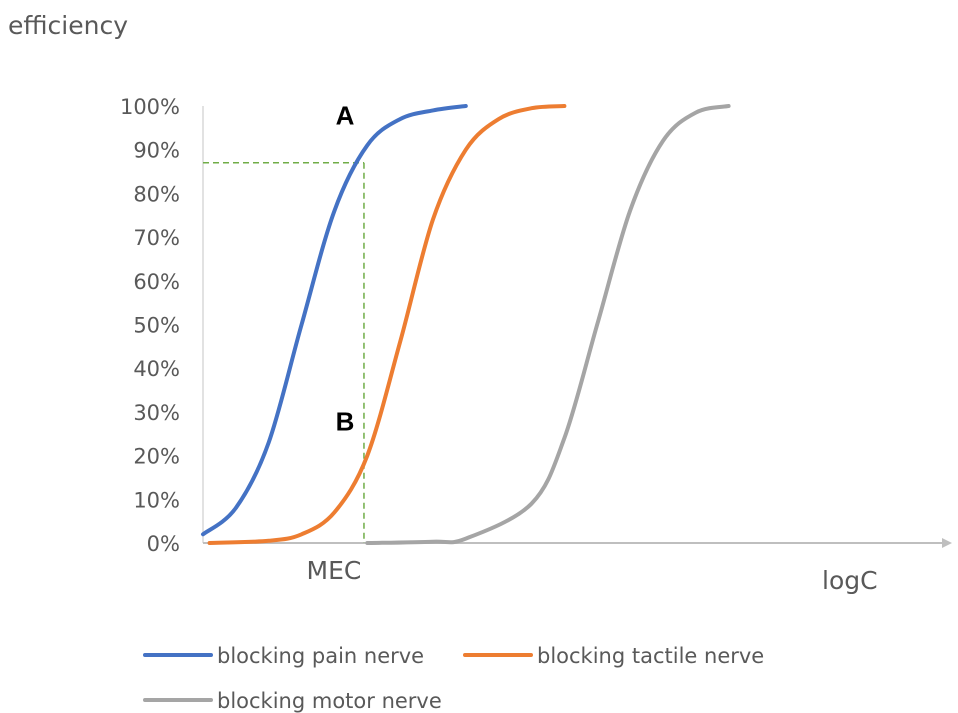  What do you see at coordinates (156, 151) in the screenshot?
I see `y-tick-label: 90%` at bounding box center [156, 151].